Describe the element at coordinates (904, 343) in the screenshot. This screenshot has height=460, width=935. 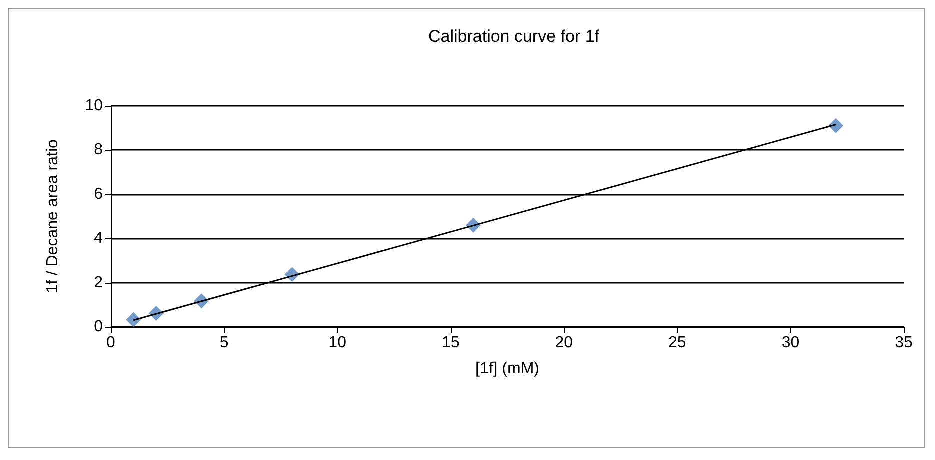
I see `x-tick-label: 35` at that location.